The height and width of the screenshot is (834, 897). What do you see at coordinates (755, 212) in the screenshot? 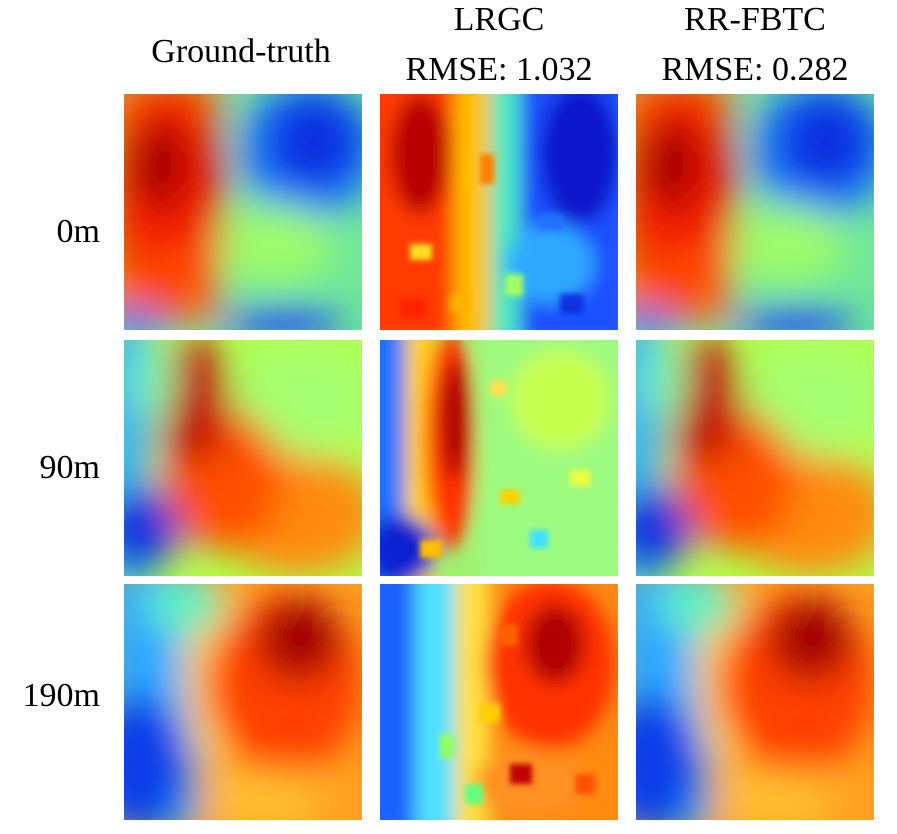
I see `map-rr-fbtc-0m` at bounding box center [755, 212].